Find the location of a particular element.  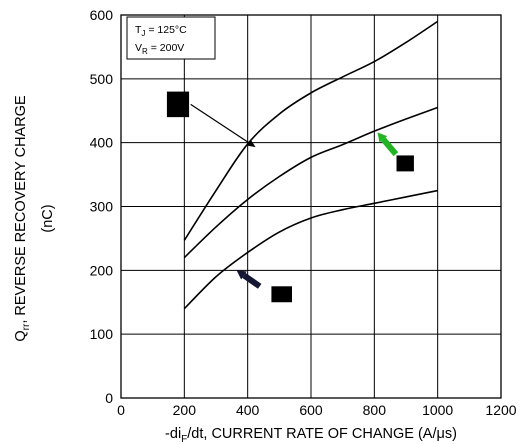

legend-box is located at coordinates (171, 38).